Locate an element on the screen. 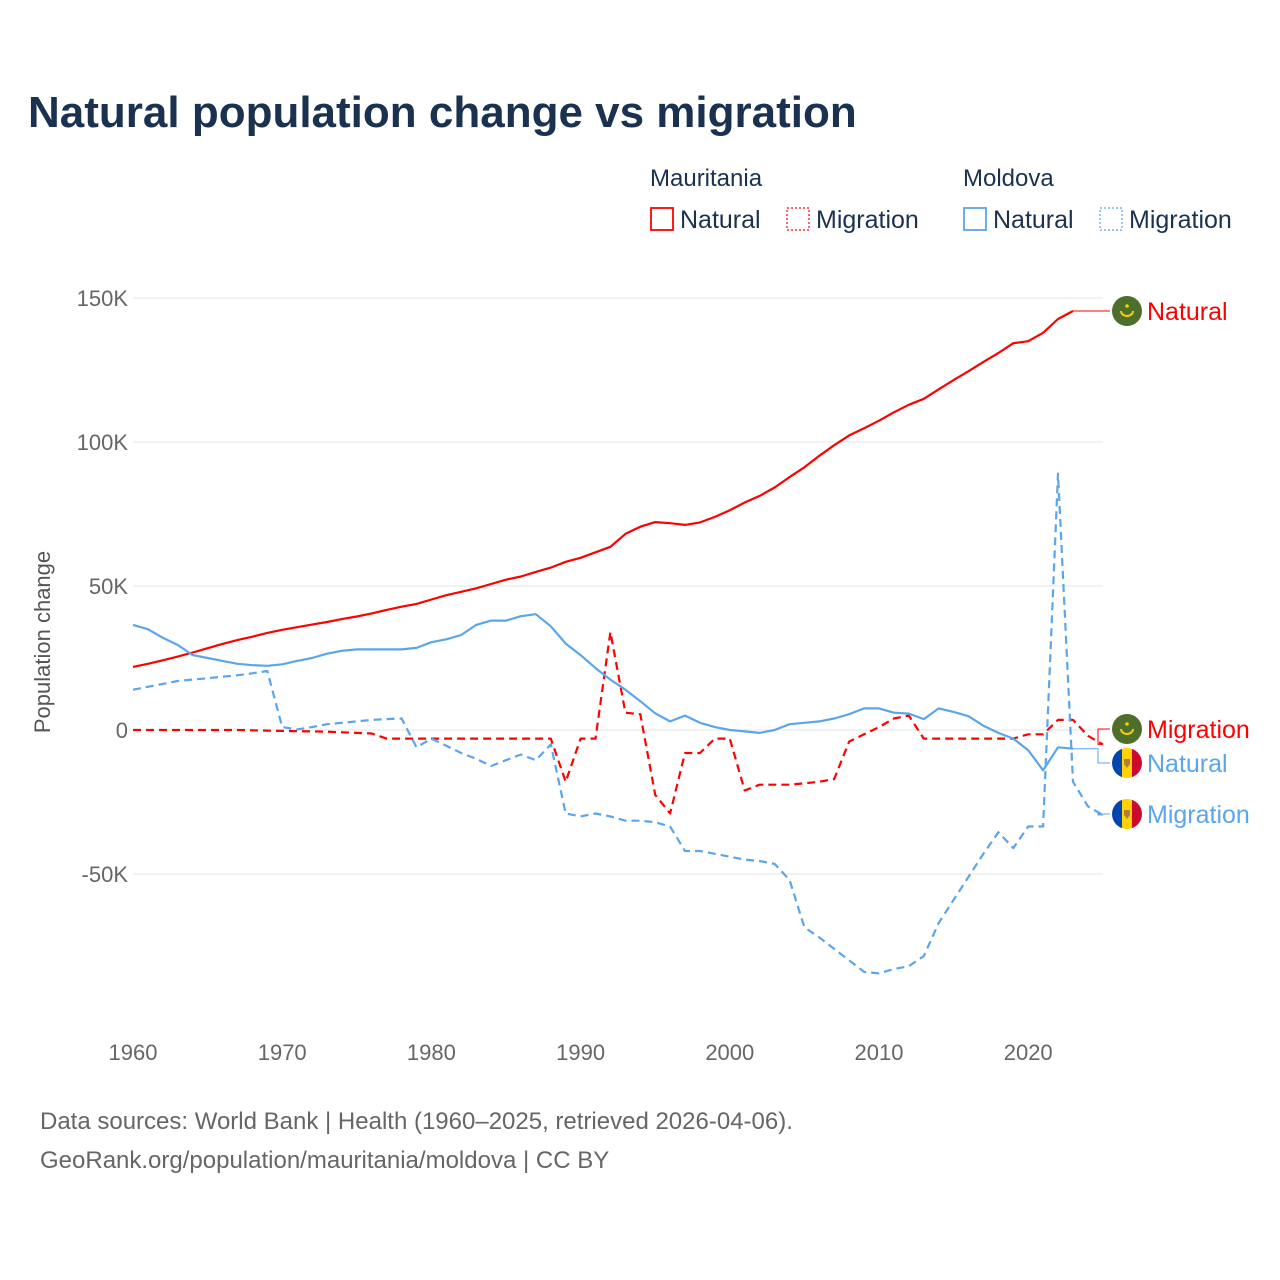  moldova-natural-line is located at coordinates (603, 692).